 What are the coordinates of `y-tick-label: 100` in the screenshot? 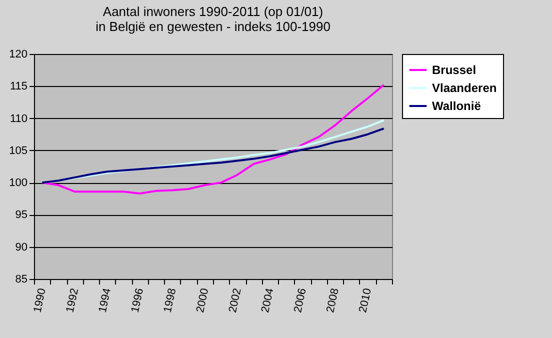 It's located at (18, 183).